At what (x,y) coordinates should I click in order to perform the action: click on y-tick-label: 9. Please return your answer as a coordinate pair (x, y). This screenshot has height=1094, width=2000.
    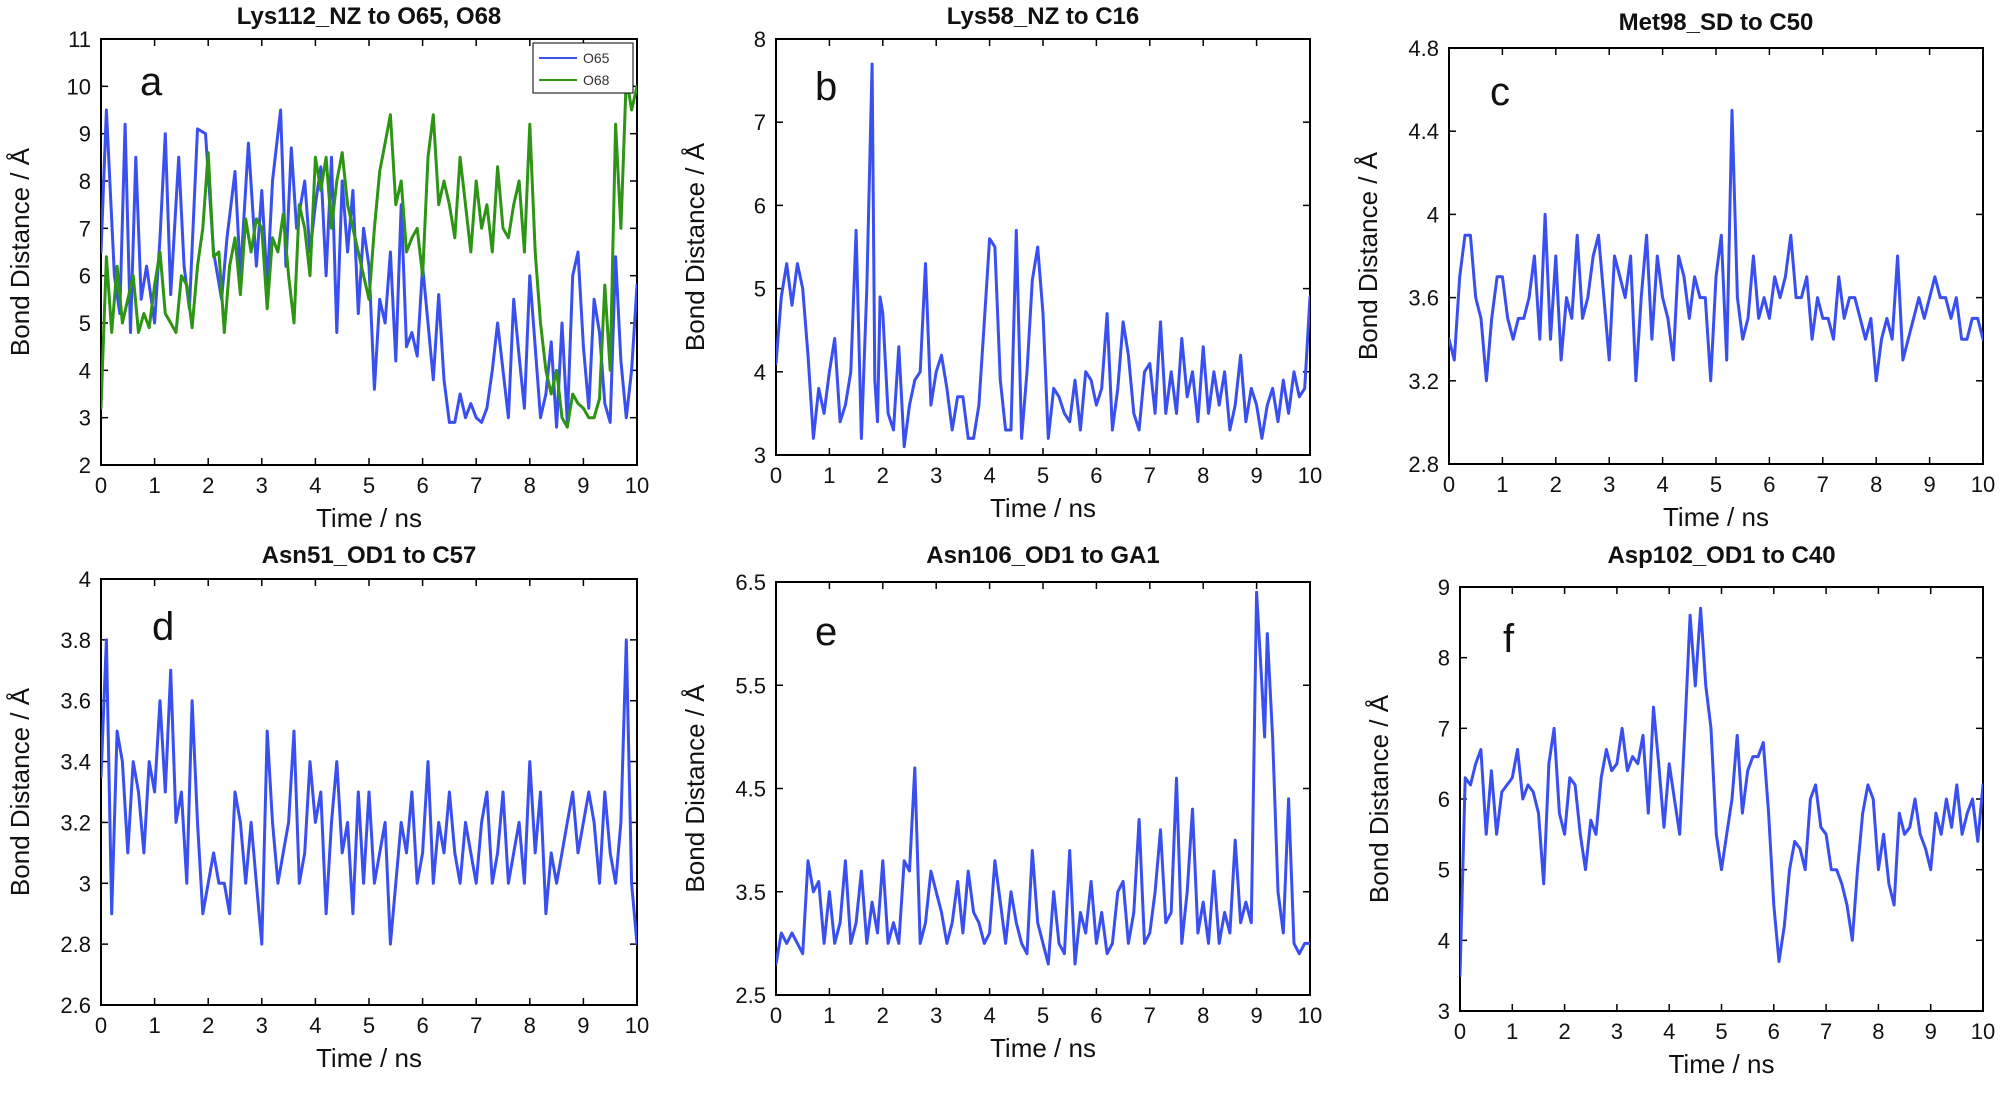
    Looking at the image, I should click on (85, 134).